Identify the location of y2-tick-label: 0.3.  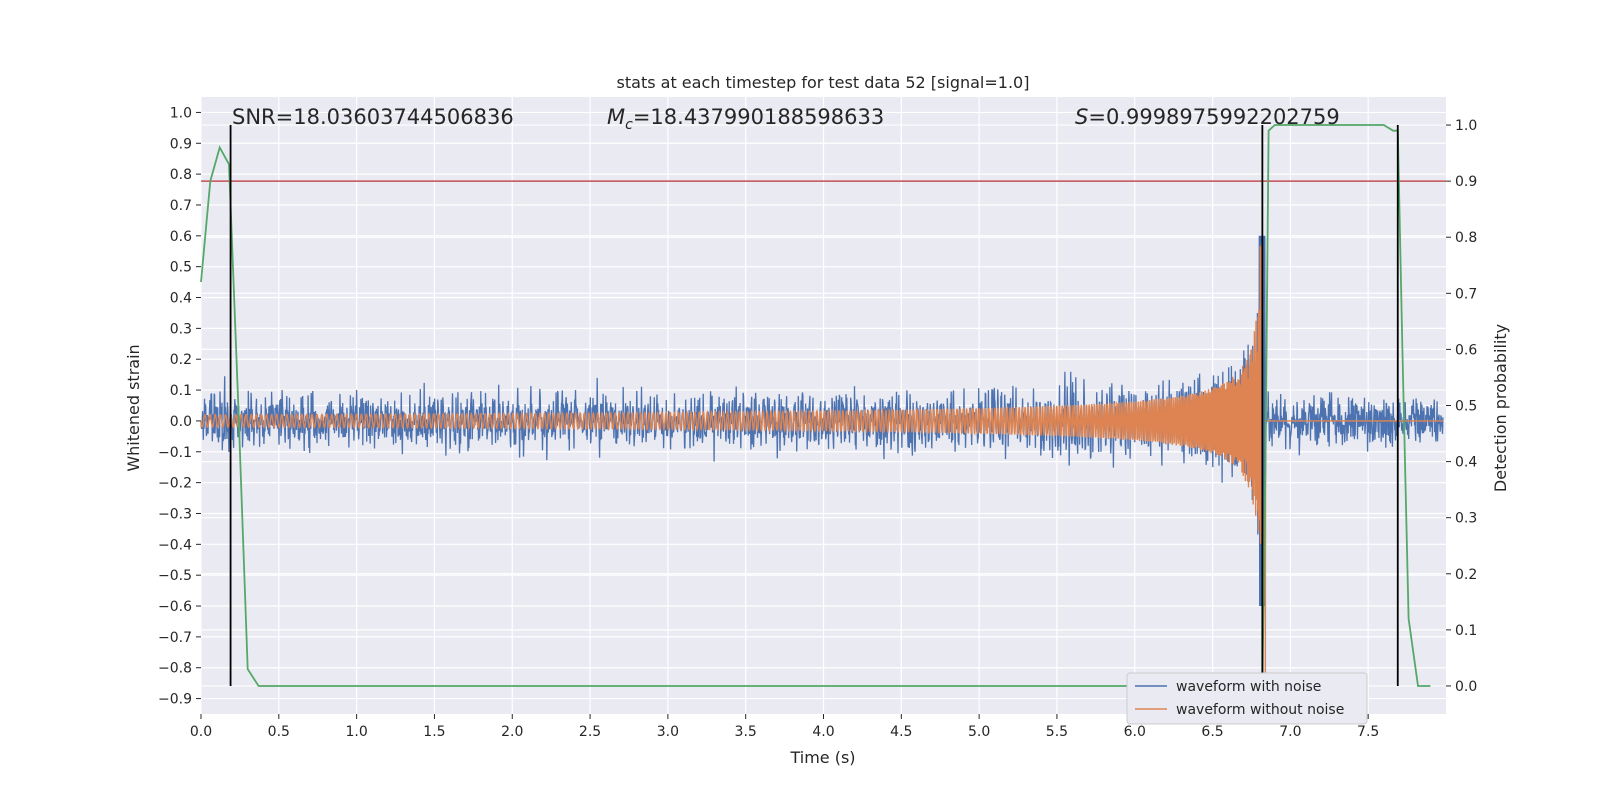
(1466, 519).